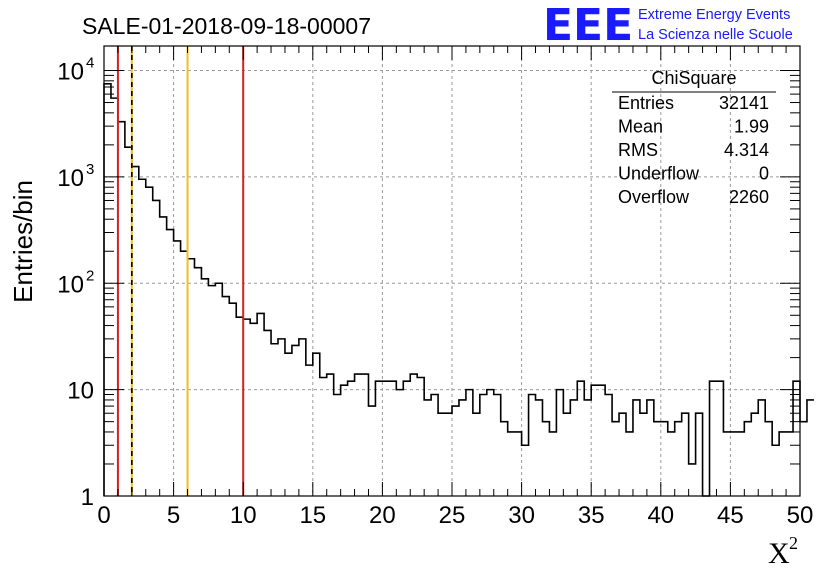 The height and width of the screenshot is (572, 836). What do you see at coordinates (793, 543) in the screenshot?
I see `x-axis-label-superscript: 2` at bounding box center [793, 543].